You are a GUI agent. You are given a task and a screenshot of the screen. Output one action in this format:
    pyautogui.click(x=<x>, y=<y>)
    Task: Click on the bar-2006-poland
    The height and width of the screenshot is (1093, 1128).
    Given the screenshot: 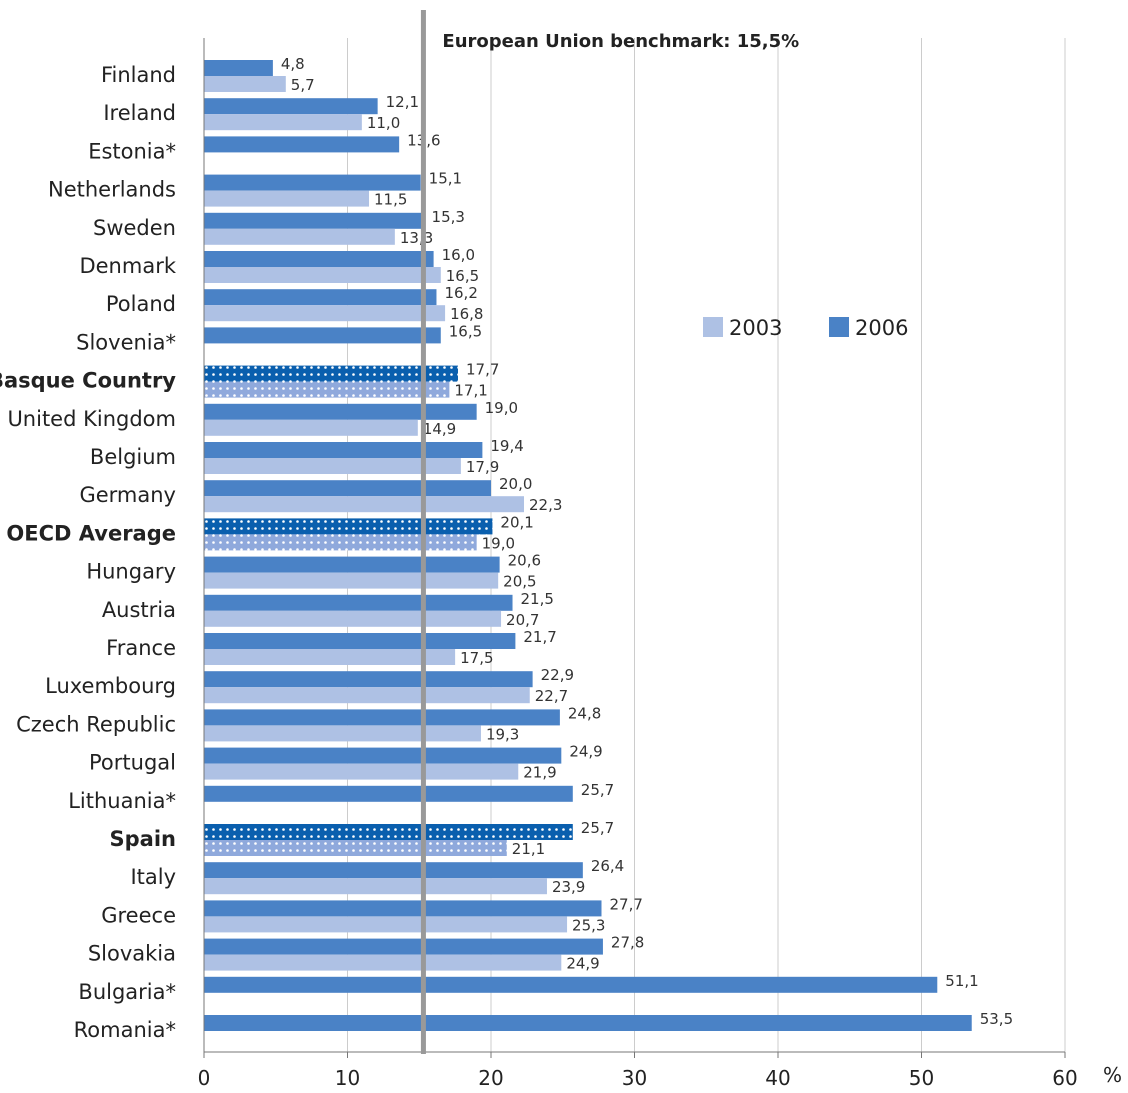 What is the action you would take?
    pyautogui.click(x=320, y=297)
    